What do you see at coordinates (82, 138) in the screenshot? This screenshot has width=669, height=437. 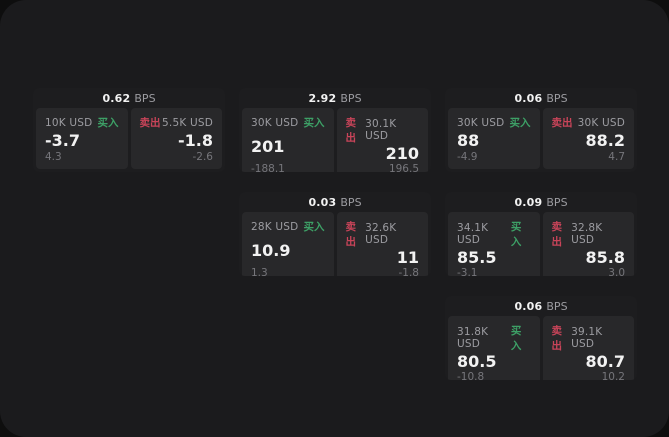 I see `buy-panel: 10K USD 买入 -3.7 4.3` at bounding box center [82, 138].